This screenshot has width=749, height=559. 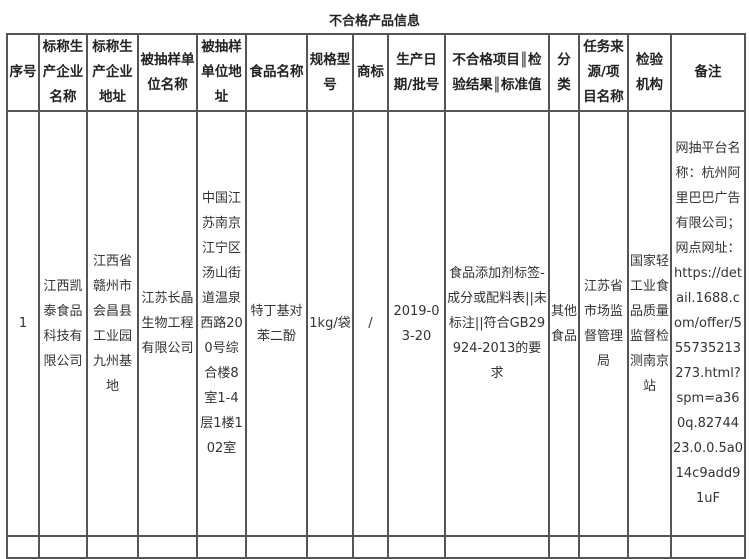 What do you see at coordinates (330, 72) in the screenshot?
I see `header-spec: 规格型号` at bounding box center [330, 72].